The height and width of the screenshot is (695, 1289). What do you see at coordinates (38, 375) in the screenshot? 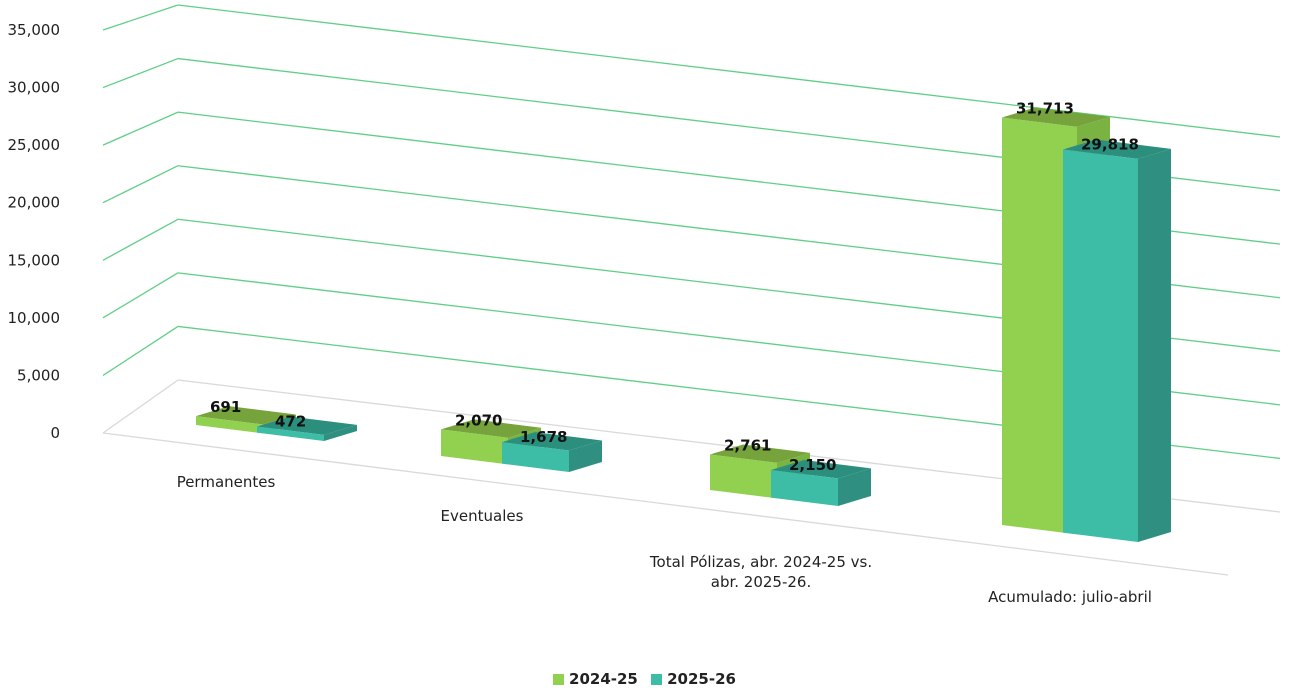
I see `y-tick-label: 5,000` at bounding box center [38, 375].